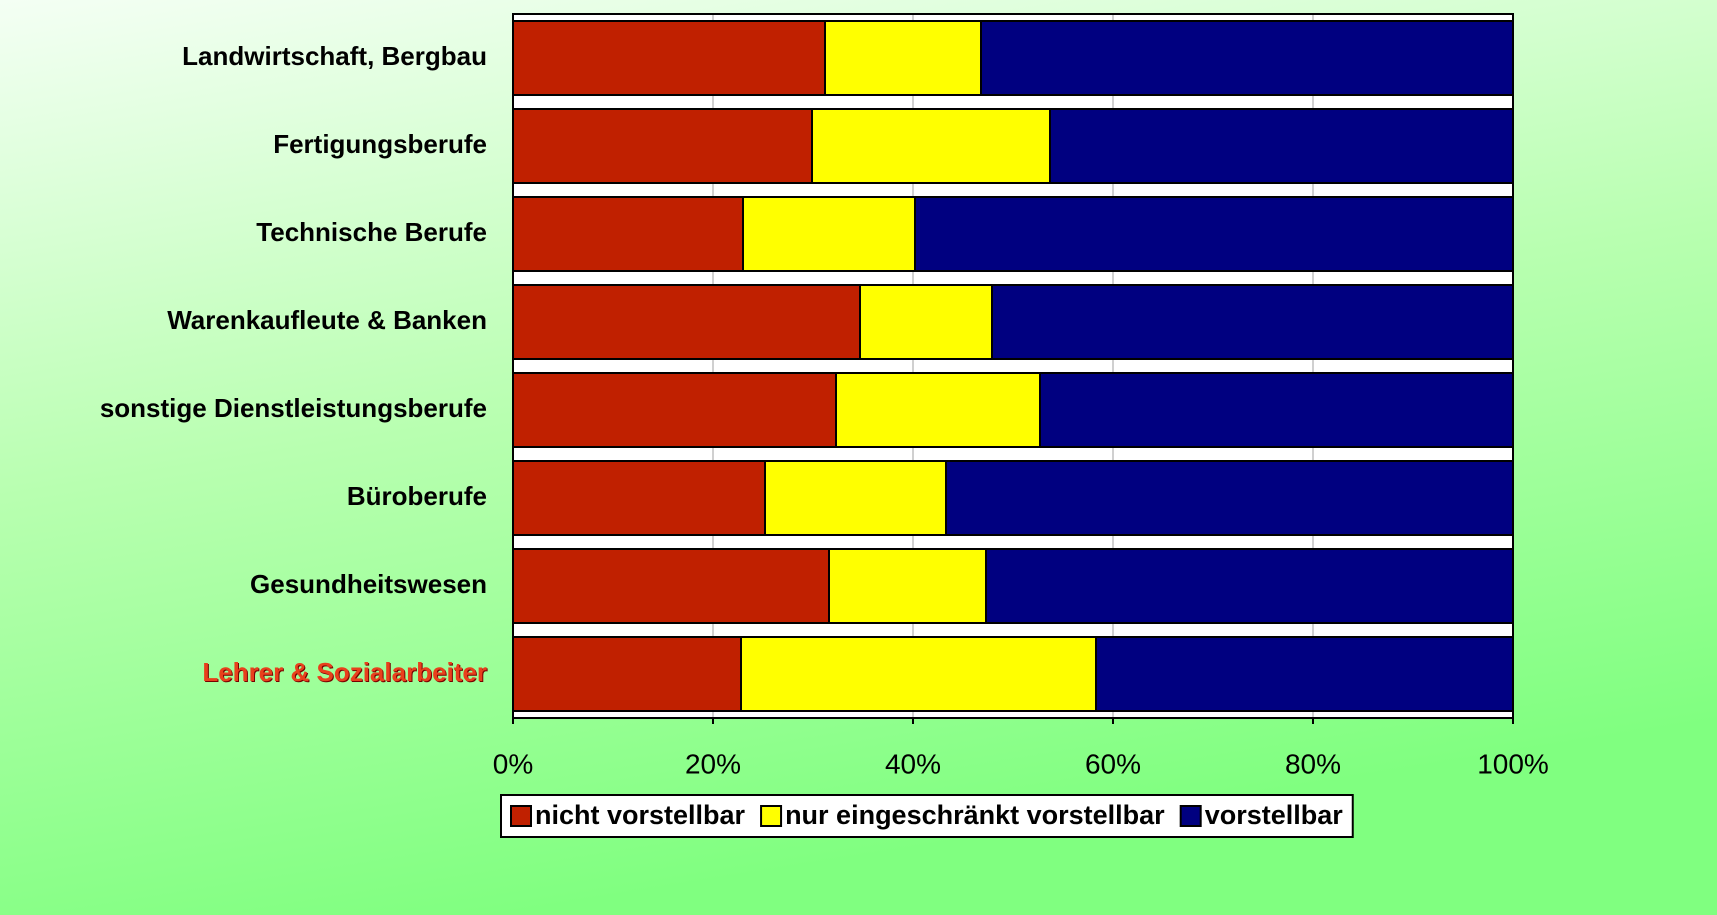  I want to click on x-tick-label: 80%, so click(1313, 763).